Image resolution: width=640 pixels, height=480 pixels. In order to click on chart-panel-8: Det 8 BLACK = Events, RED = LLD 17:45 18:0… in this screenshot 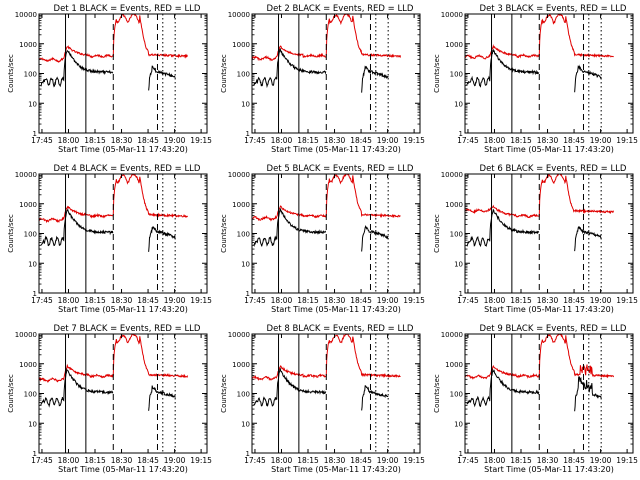, I will do `click(322, 399)`.